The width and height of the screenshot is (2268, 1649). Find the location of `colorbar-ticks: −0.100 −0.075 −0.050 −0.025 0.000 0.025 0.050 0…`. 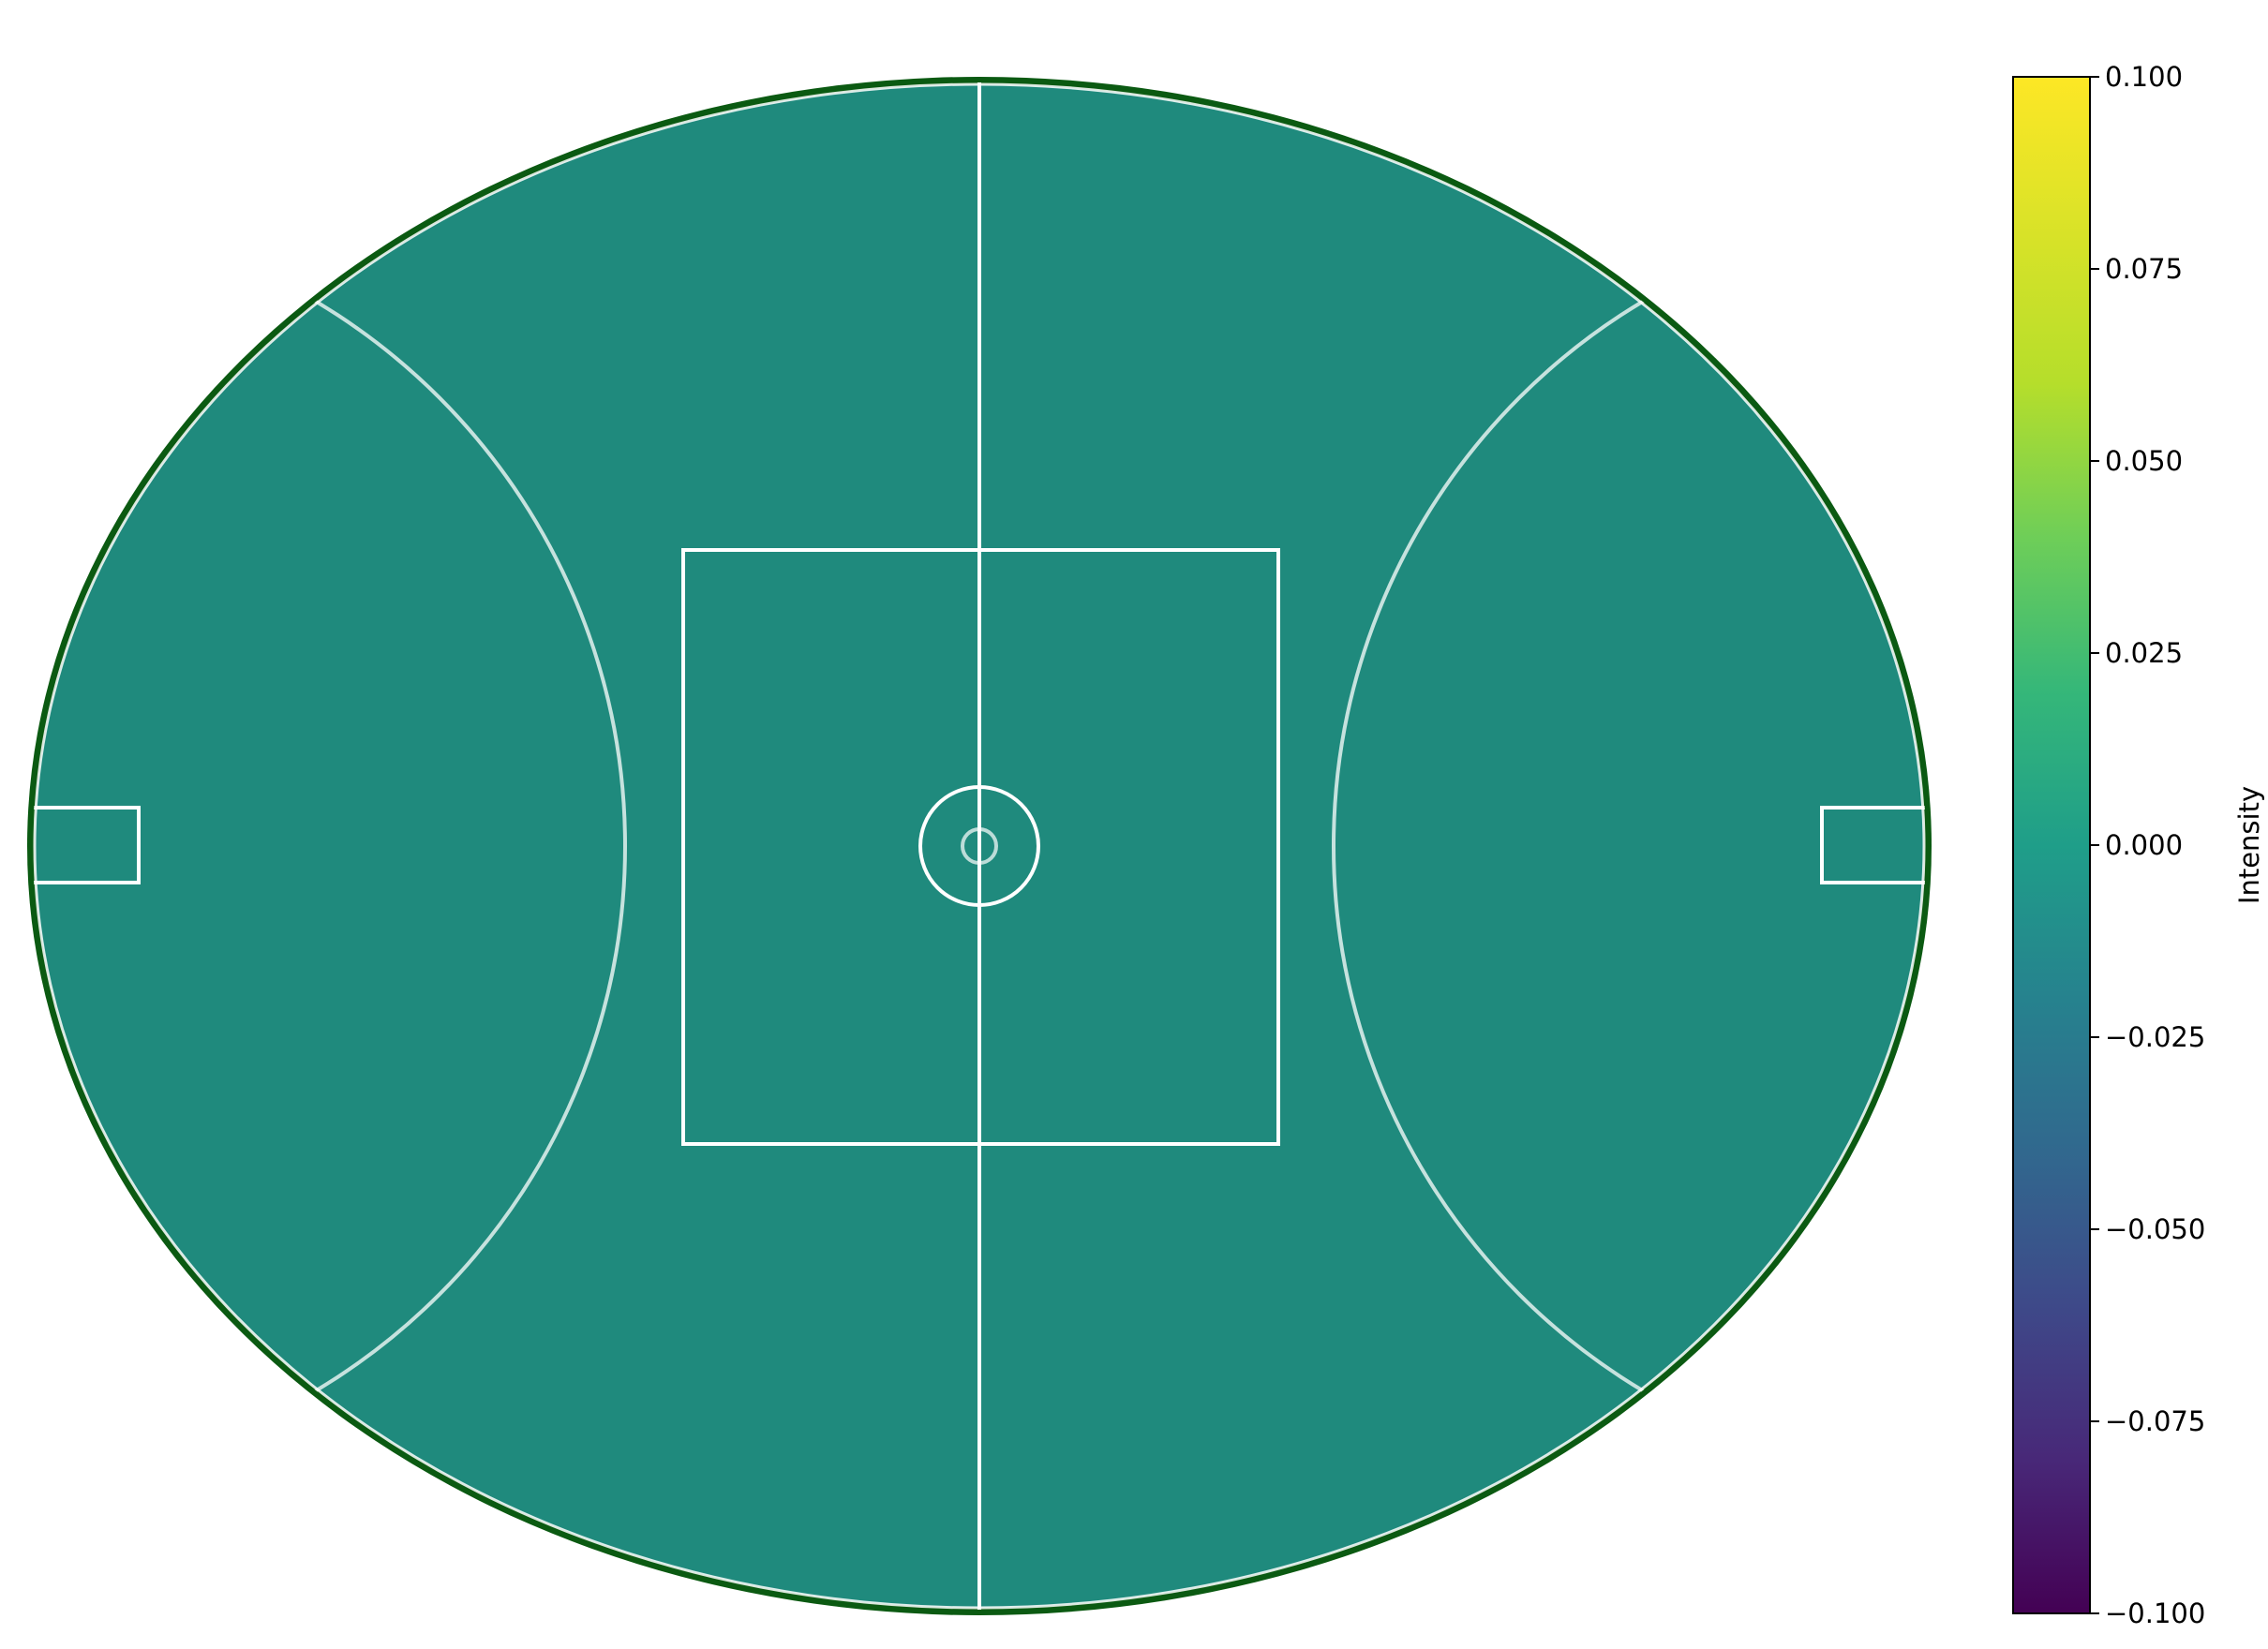

colorbar-ticks: −0.100 −0.075 −0.050 −0.025 0.000 0.025 0.050 0… is located at coordinates (2148, 845).